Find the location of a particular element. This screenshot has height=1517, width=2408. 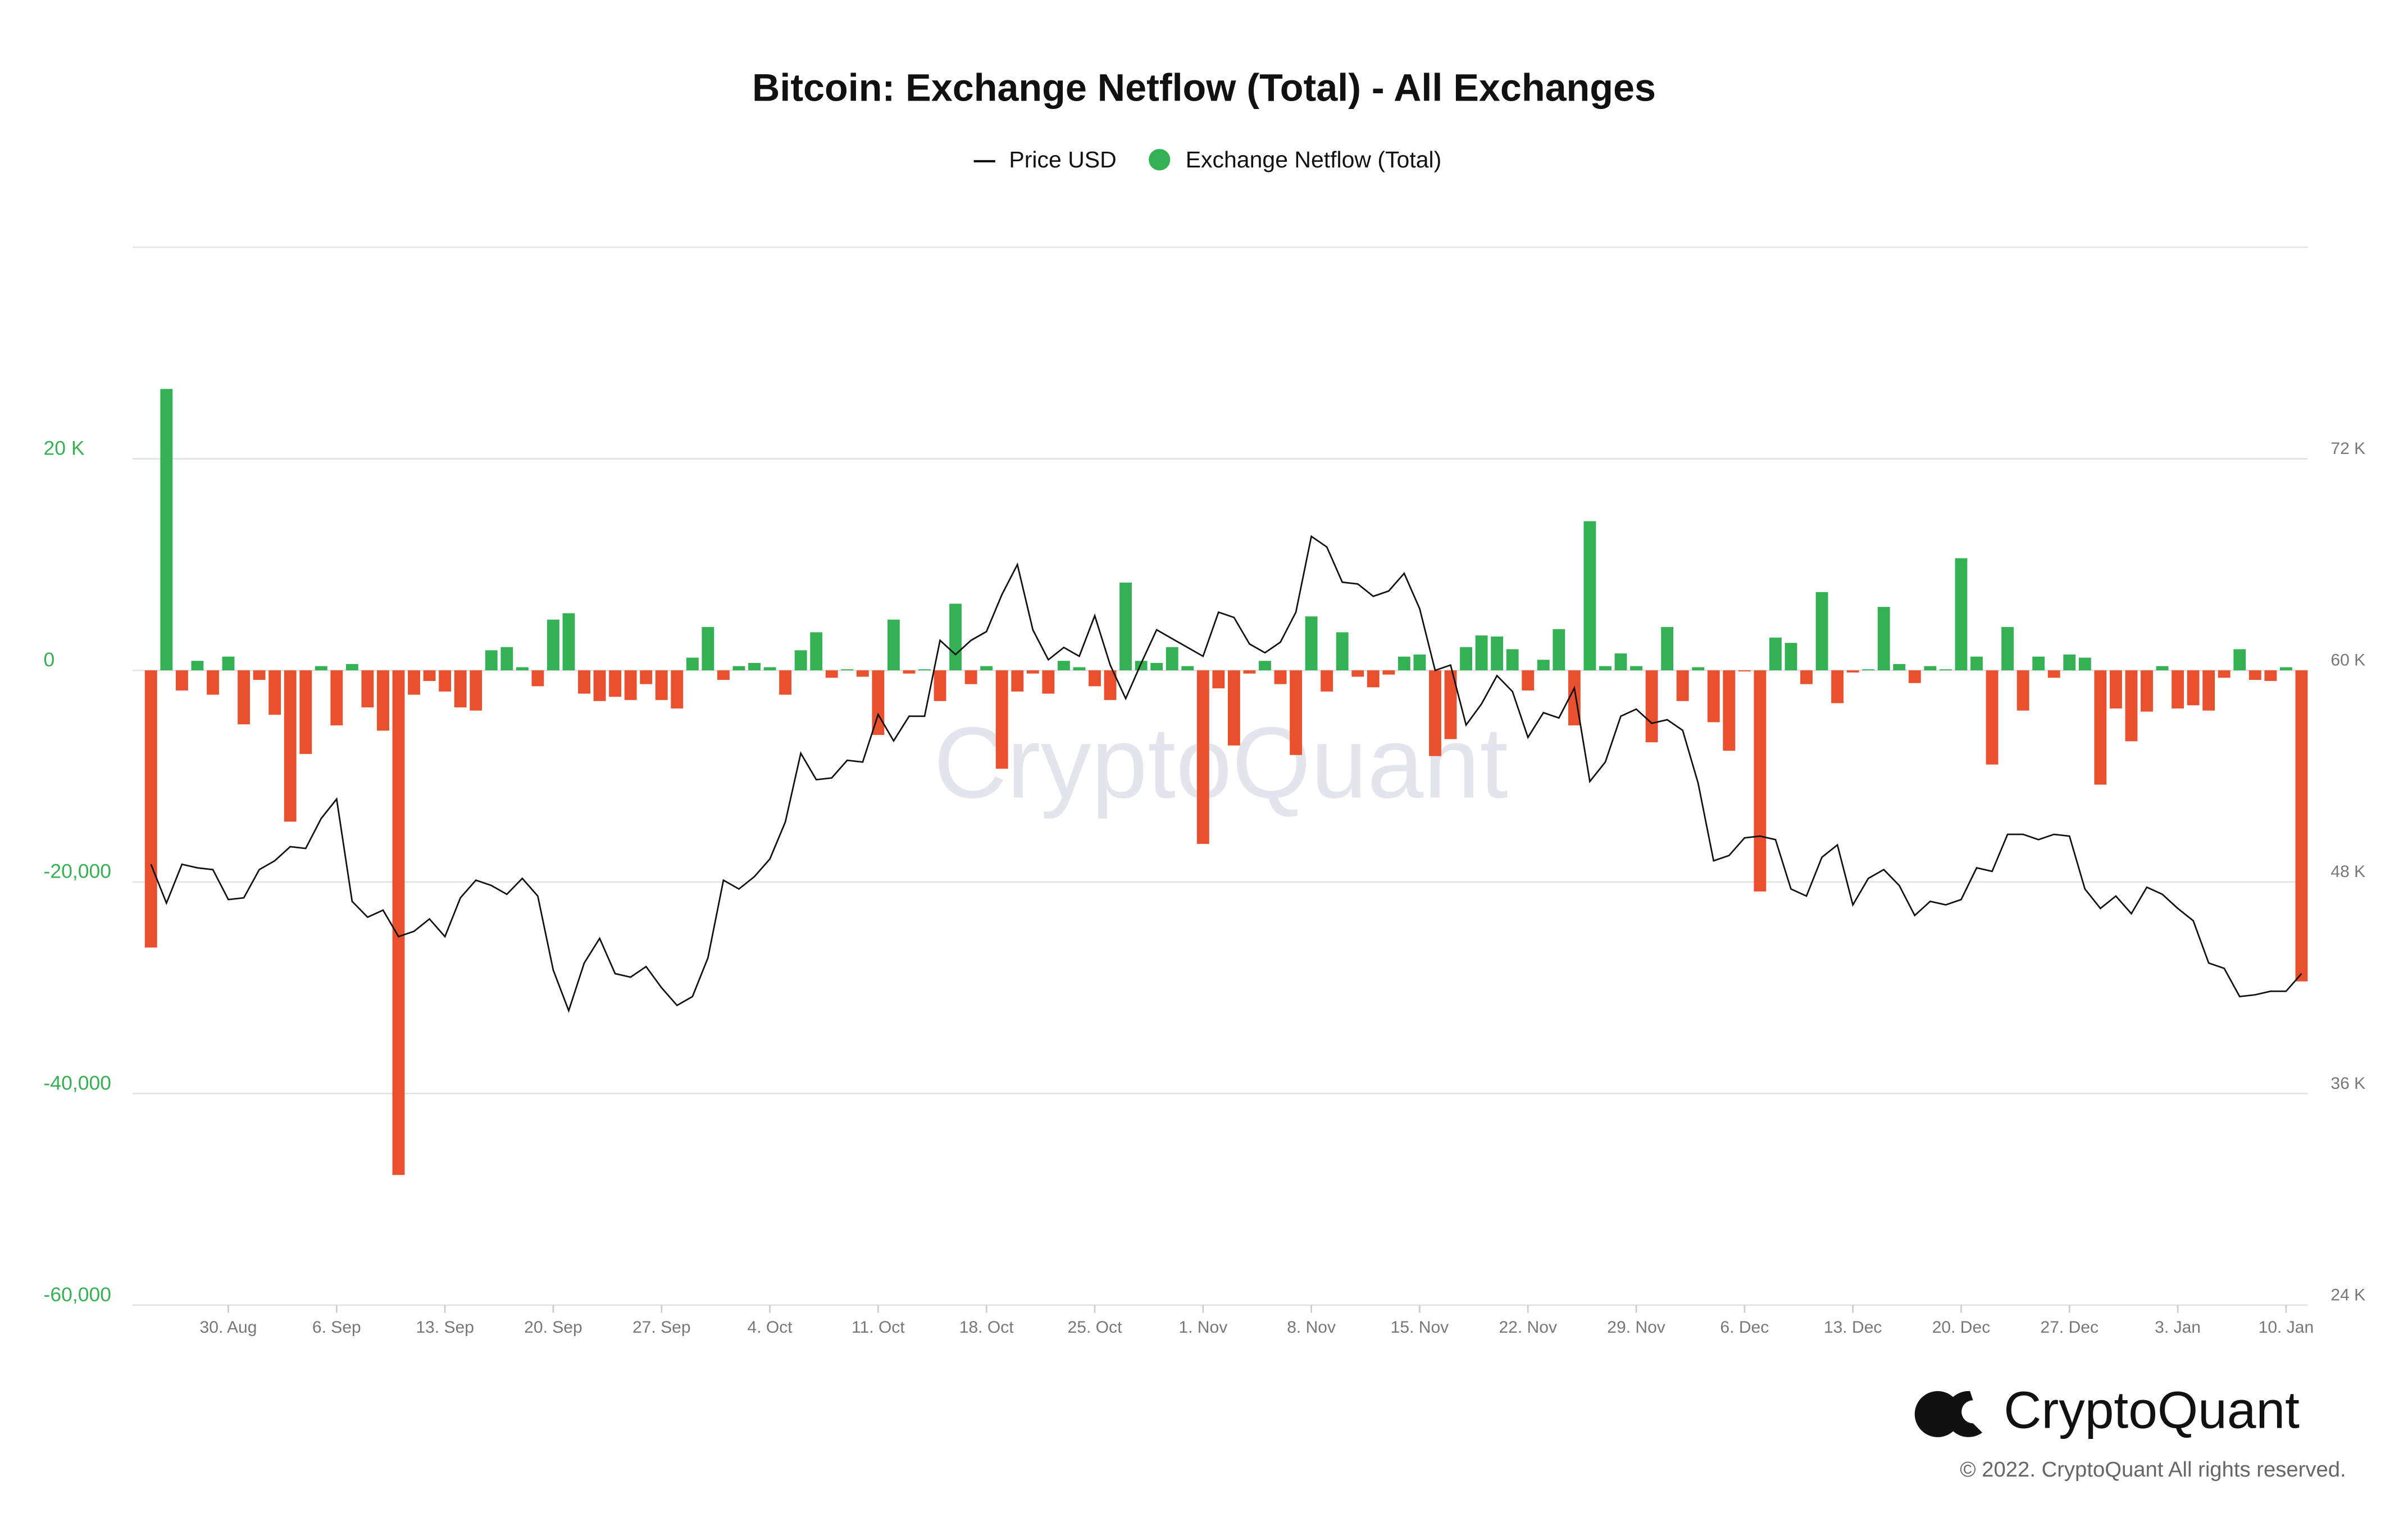

x-tick-label: 27. Sep is located at coordinates (661, 1327).